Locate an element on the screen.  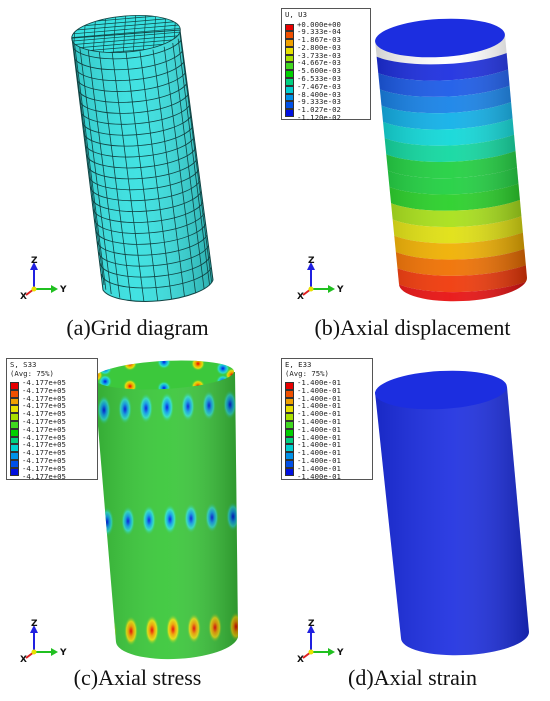
caption-c: (c)Axial stress is located at coordinates (137, 677).